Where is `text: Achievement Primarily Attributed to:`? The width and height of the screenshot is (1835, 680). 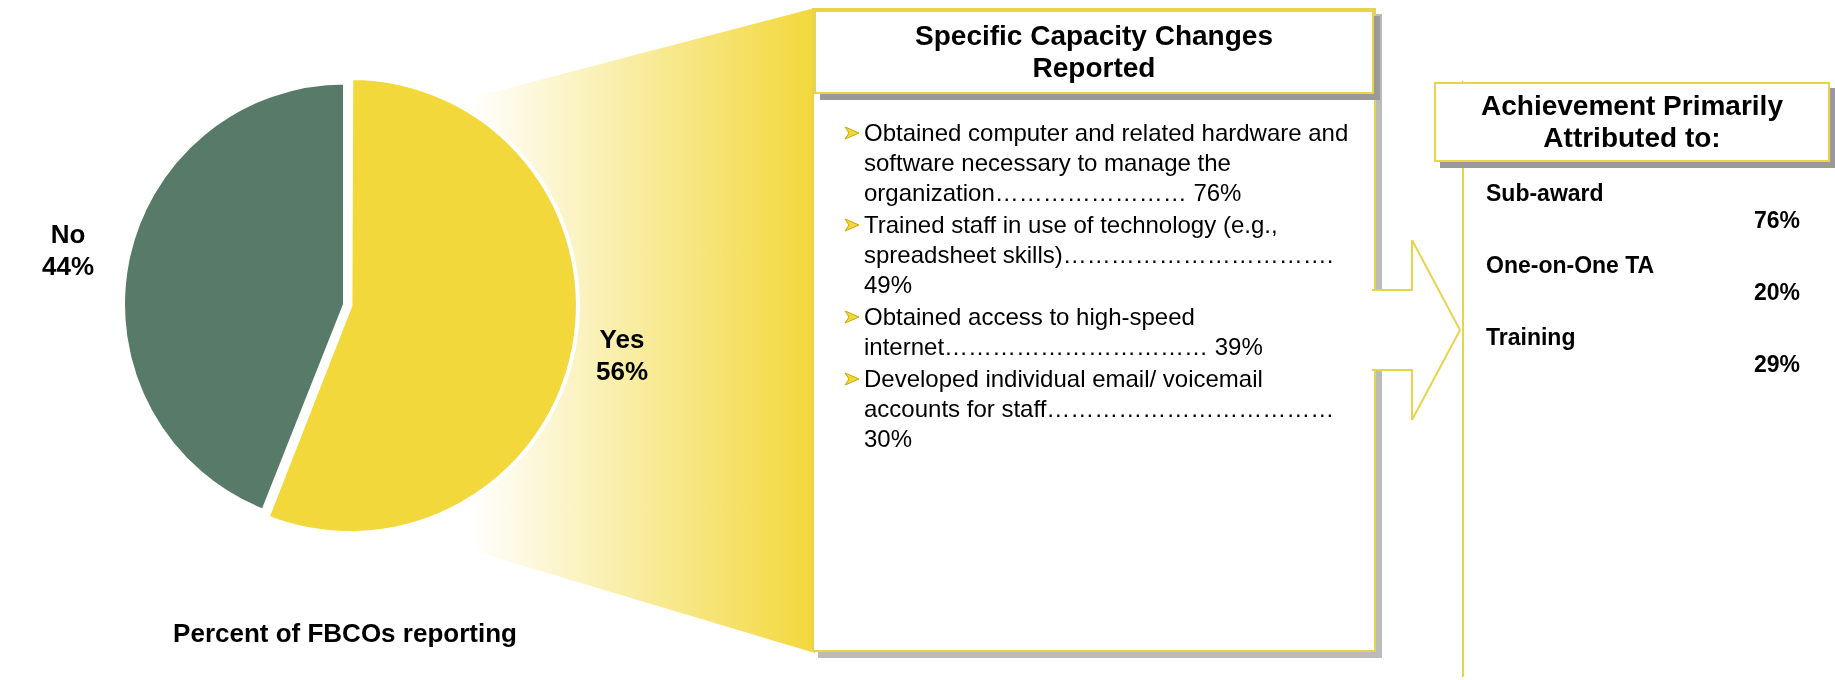 text: Achievement Primarily Attributed to: is located at coordinates (1632, 122).